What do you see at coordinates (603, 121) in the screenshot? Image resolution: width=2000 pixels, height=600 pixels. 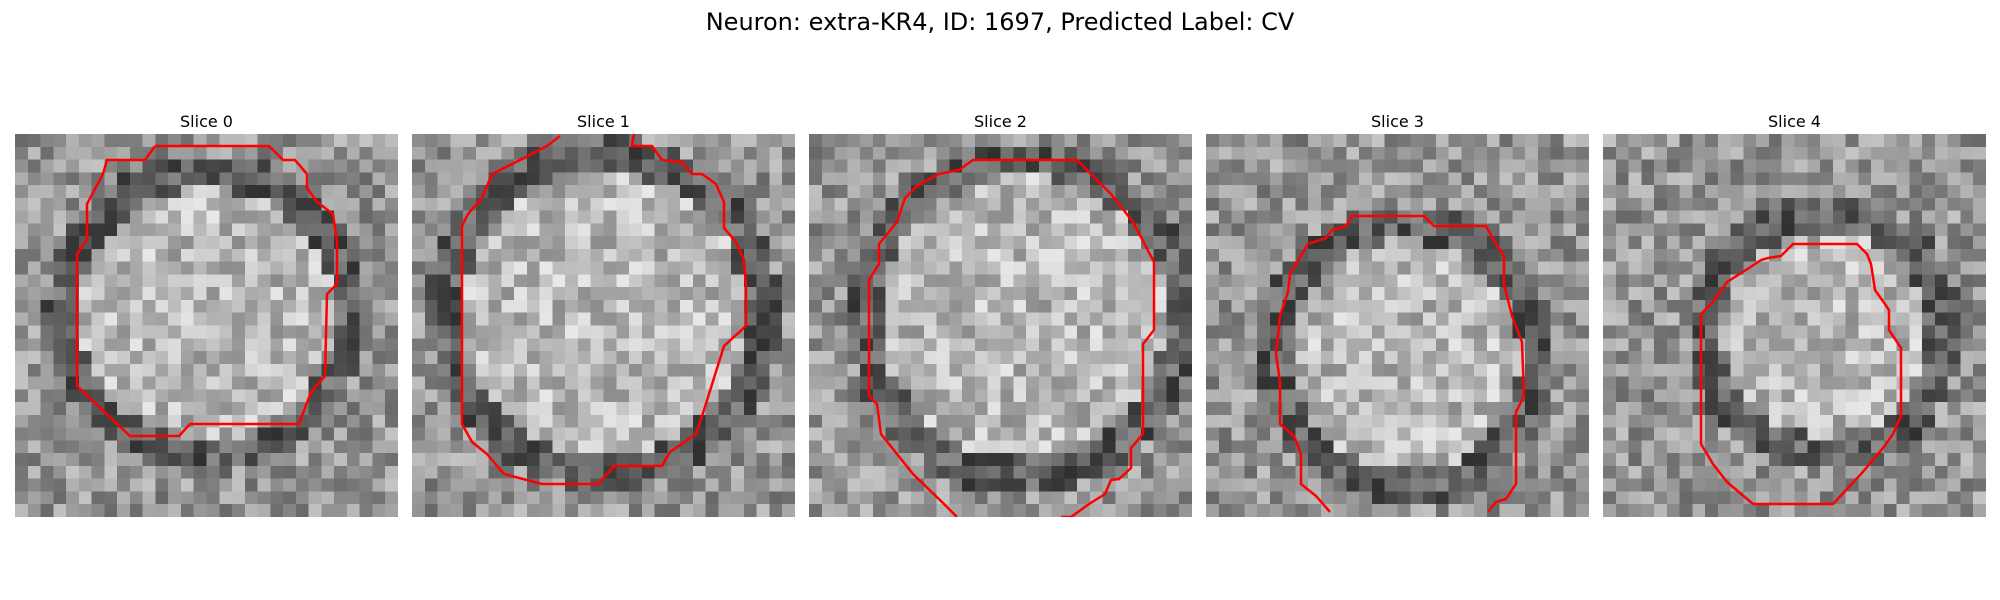 I see `slice-title: Slice 1` at bounding box center [603, 121].